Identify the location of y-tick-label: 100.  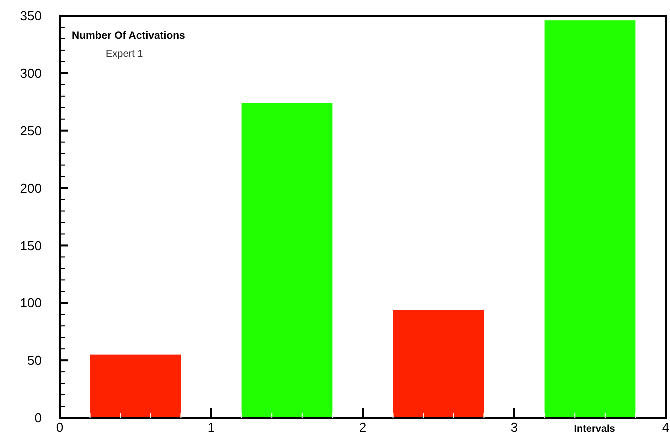
(31, 303).